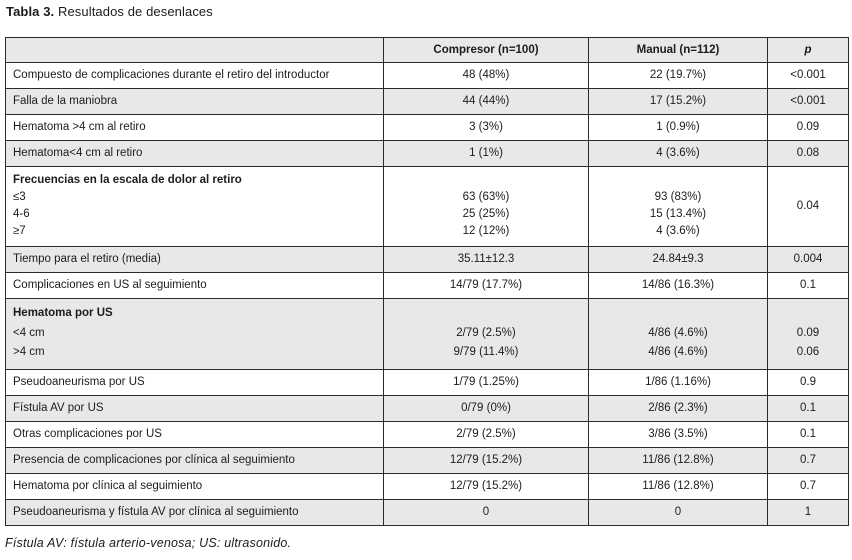  Describe the element at coordinates (30, 11) in the screenshot. I see `table-title-label: Tabla 3.` at that location.